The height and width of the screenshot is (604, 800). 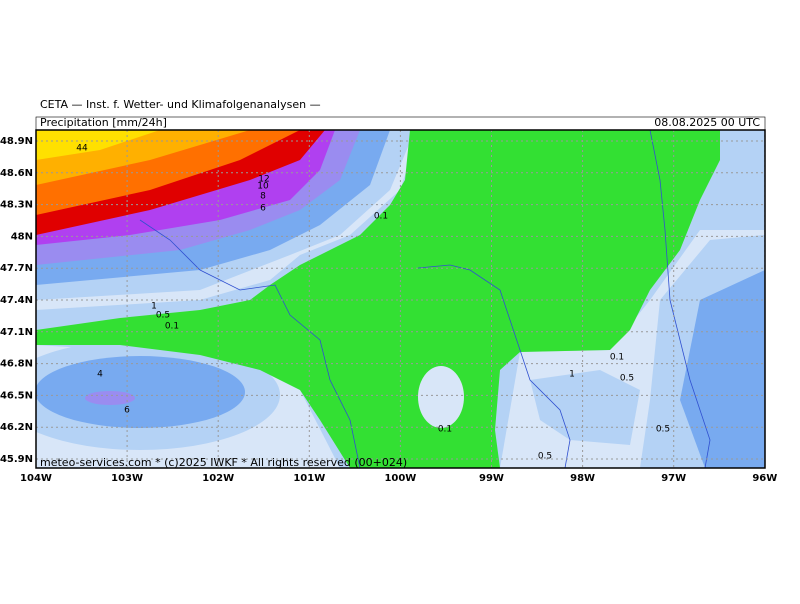 What do you see at coordinates (22, 236) in the screenshot?
I see `lat-label: 48N` at bounding box center [22, 236].